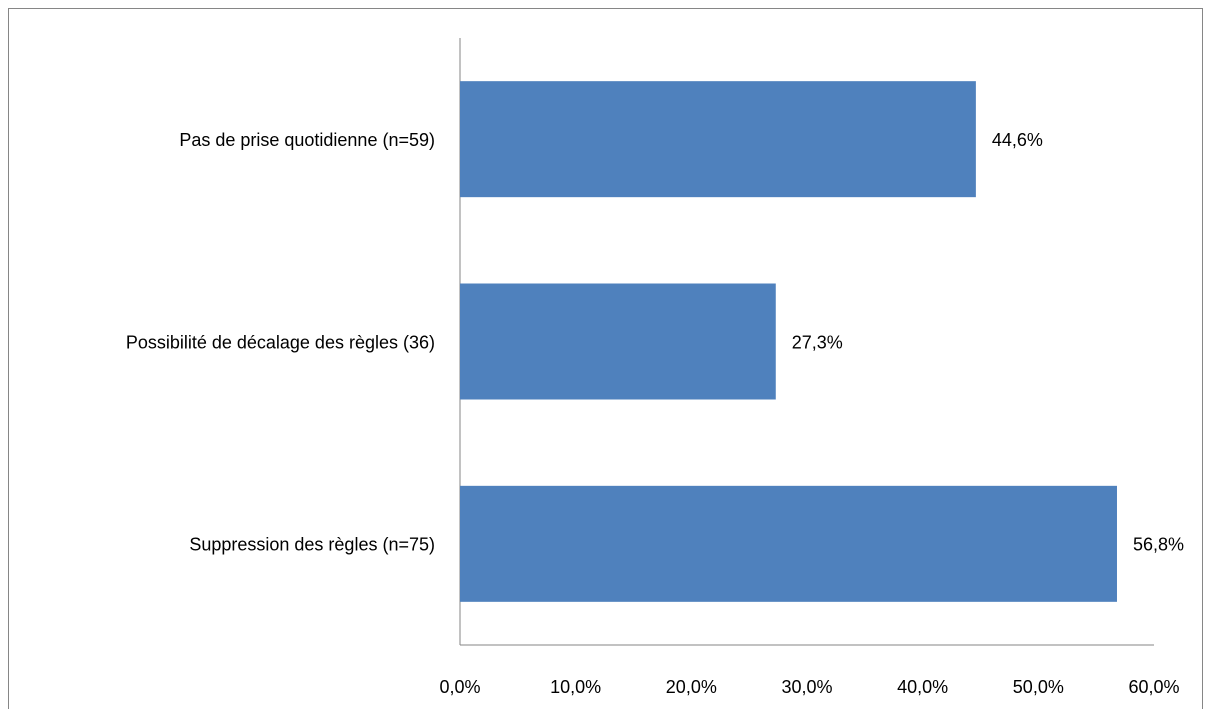 The image size is (1205, 709). What do you see at coordinates (1017, 140) in the screenshot?
I see `value-label: 44,6%` at bounding box center [1017, 140].